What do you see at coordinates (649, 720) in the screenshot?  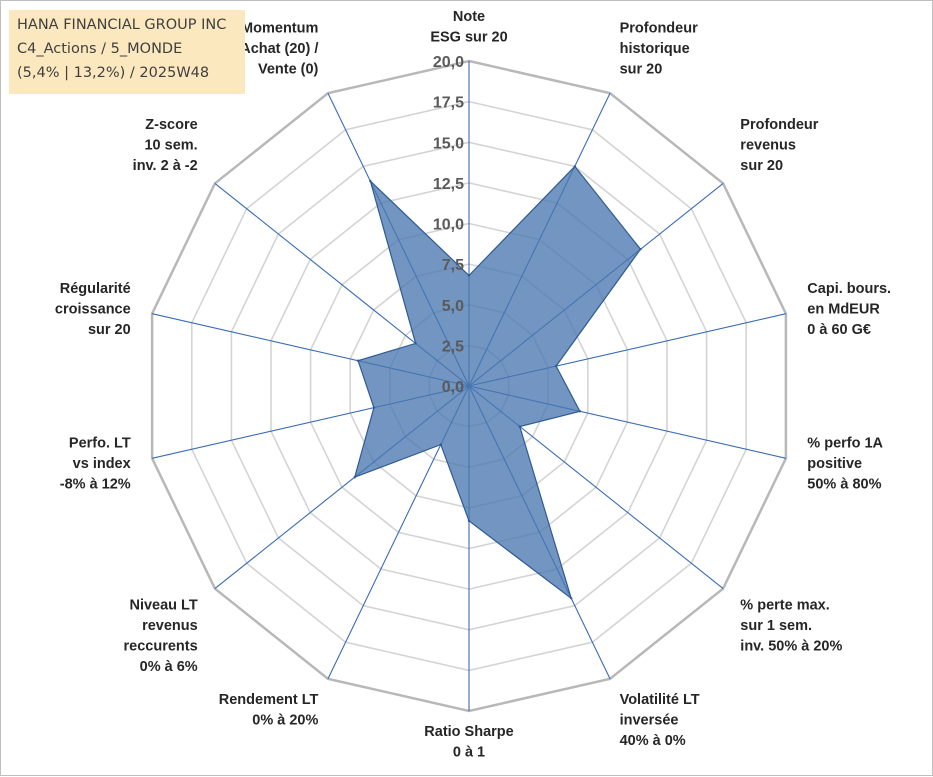 I see `axis-label-line: inversée` at bounding box center [649, 720].